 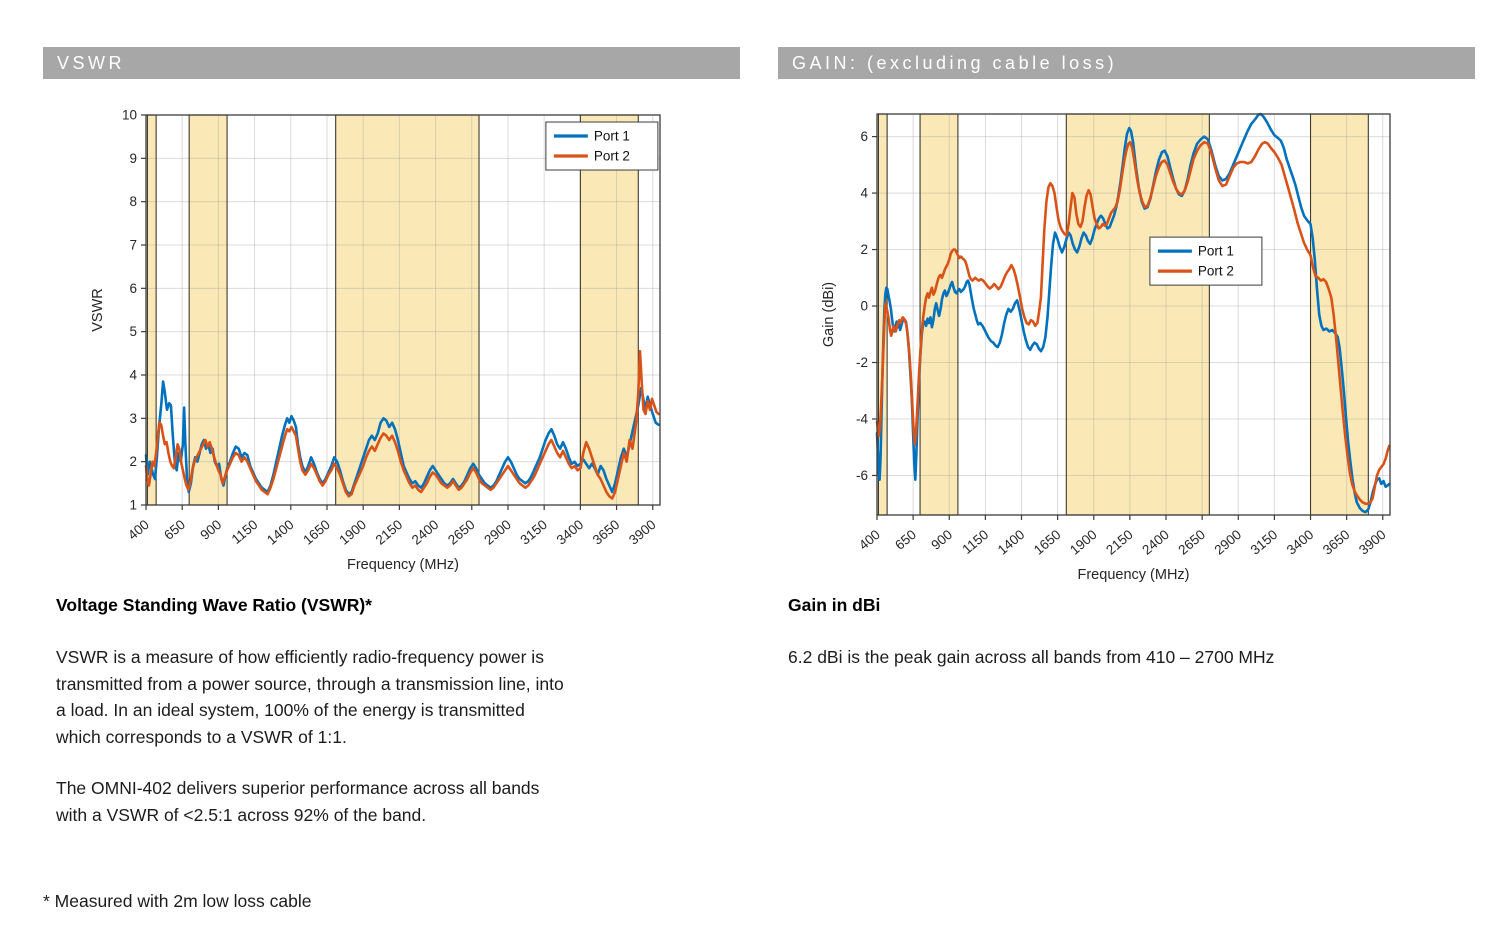 What do you see at coordinates (214, 605) in the screenshot?
I see `vswr-section-heading: Voltage Standing Wave Ratio (VSWR)*` at bounding box center [214, 605].